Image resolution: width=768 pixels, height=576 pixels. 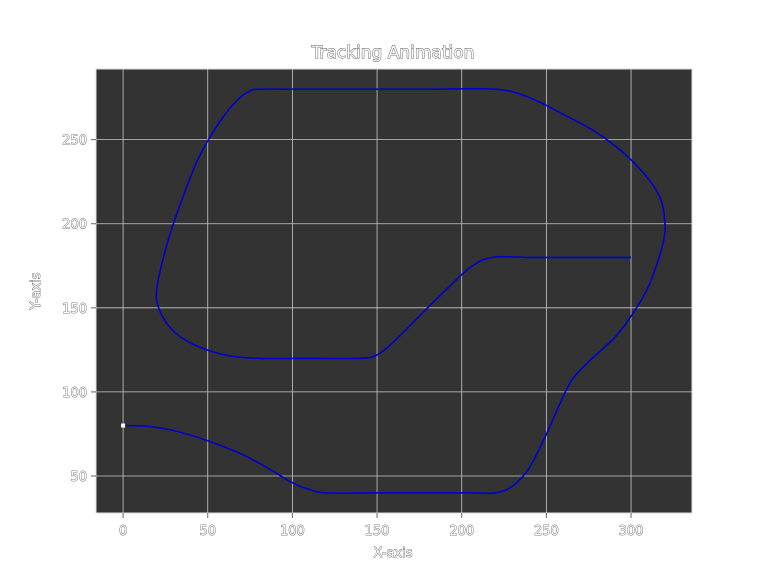 What do you see at coordinates (393, 553) in the screenshot?
I see `x-axis-label: X-axis` at bounding box center [393, 553].